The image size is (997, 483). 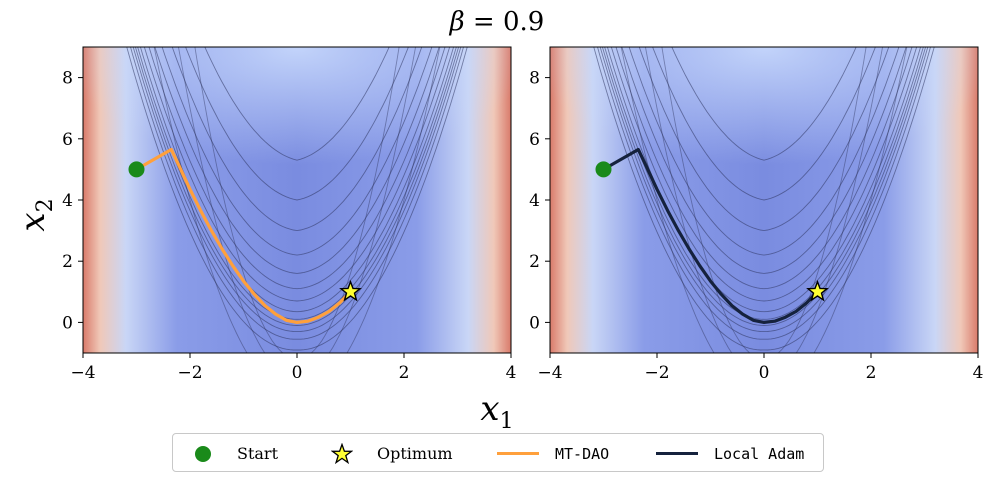 What do you see at coordinates (33, 221) in the screenshot?
I see `y-axis-label-base: x` at bounding box center [33, 221].